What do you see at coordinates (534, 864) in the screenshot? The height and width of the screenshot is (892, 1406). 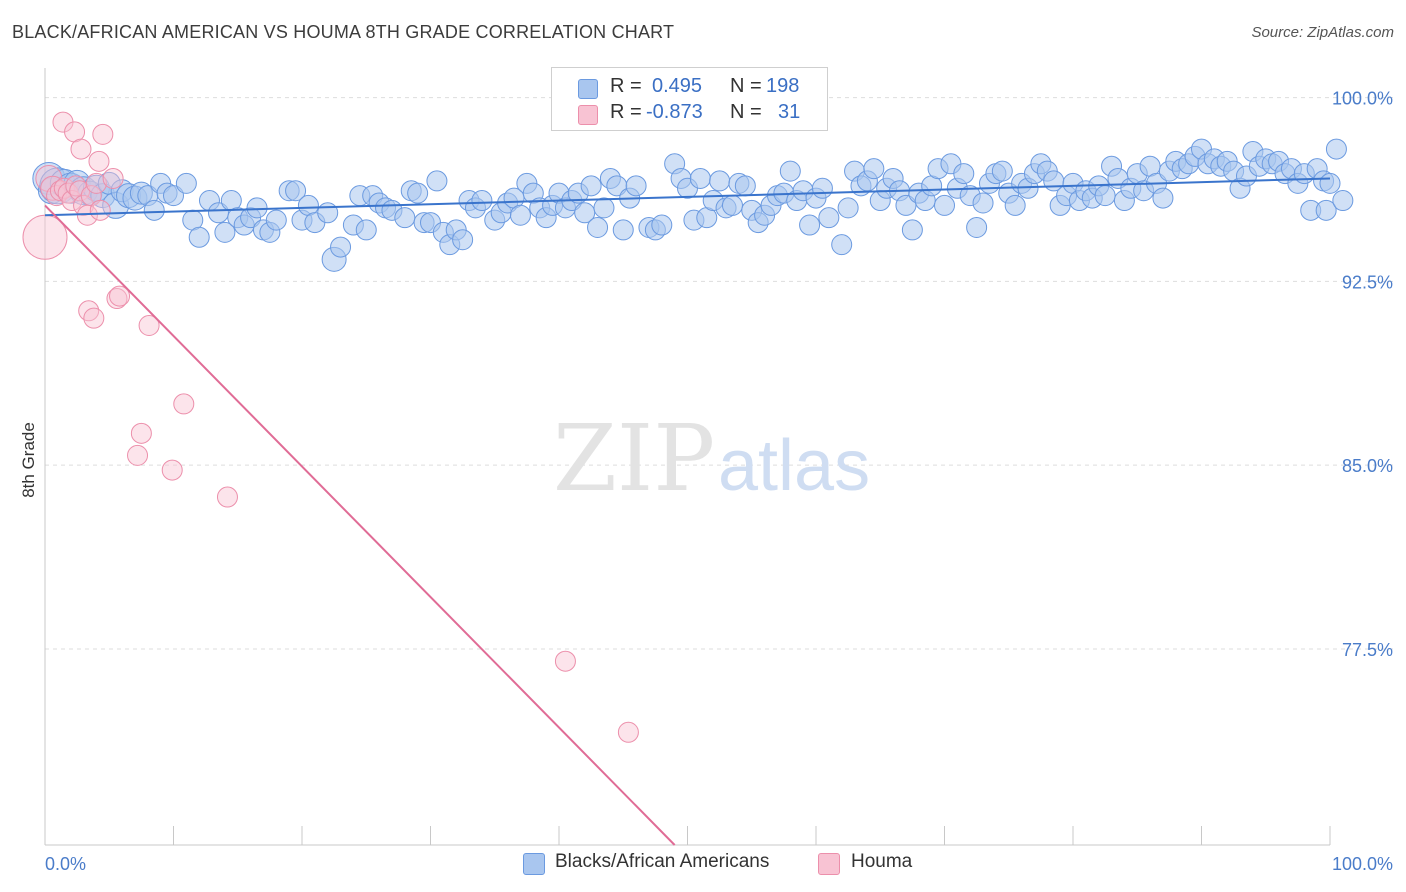 I see `bottom-legend-swatch-blue` at bounding box center [534, 864].